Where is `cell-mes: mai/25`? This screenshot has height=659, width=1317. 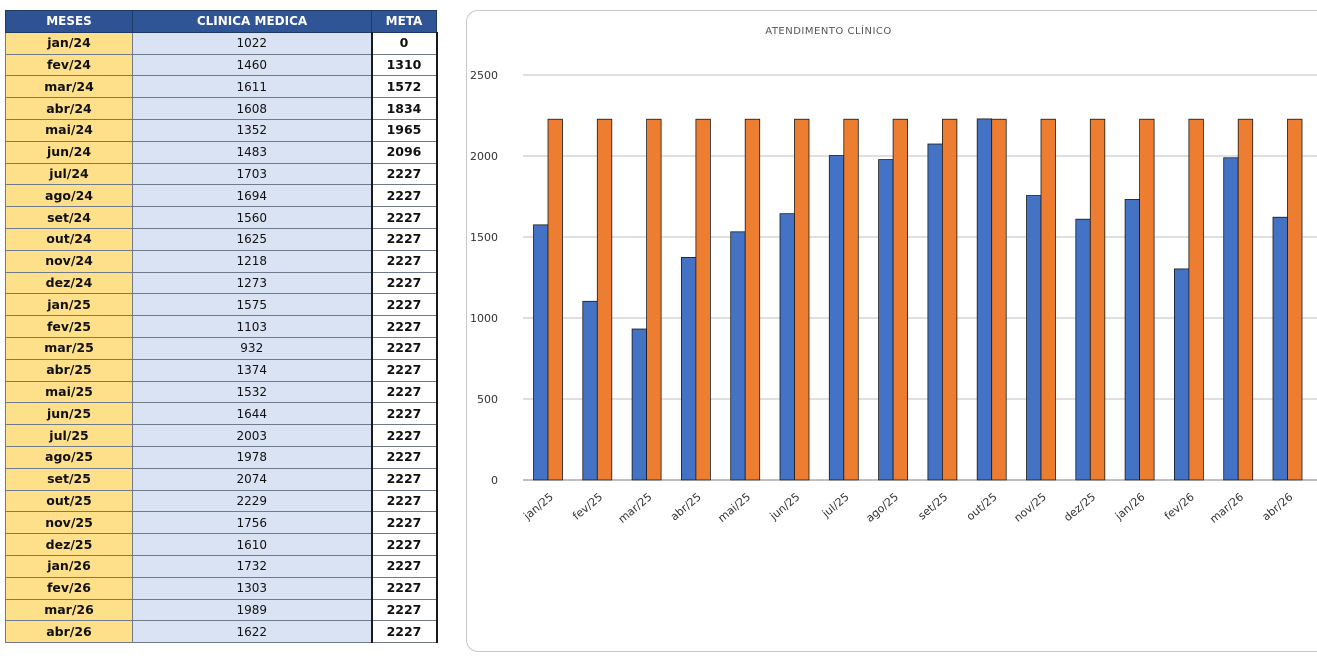 cell-mes: mai/25 is located at coordinates (69, 392).